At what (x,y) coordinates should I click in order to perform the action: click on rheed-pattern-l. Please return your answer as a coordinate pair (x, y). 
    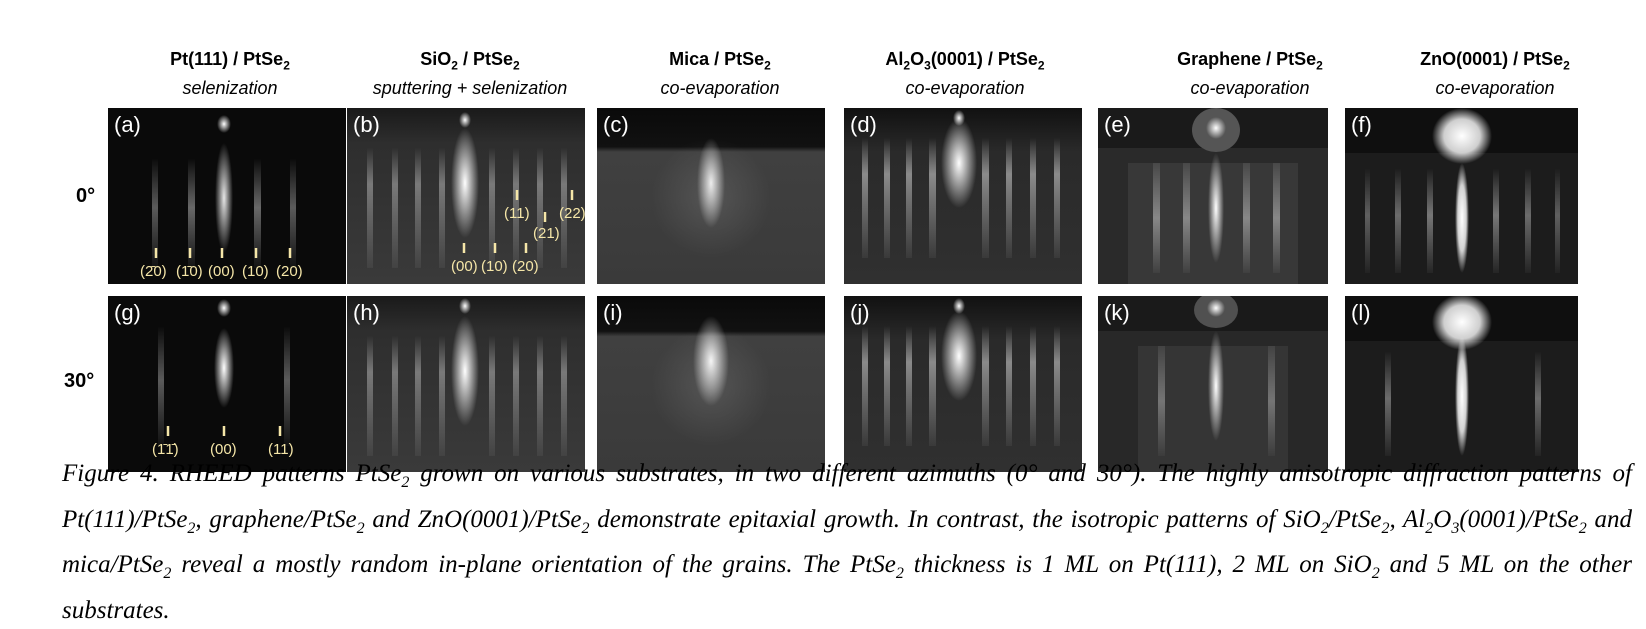
    Looking at the image, I should click on (1461, 384).